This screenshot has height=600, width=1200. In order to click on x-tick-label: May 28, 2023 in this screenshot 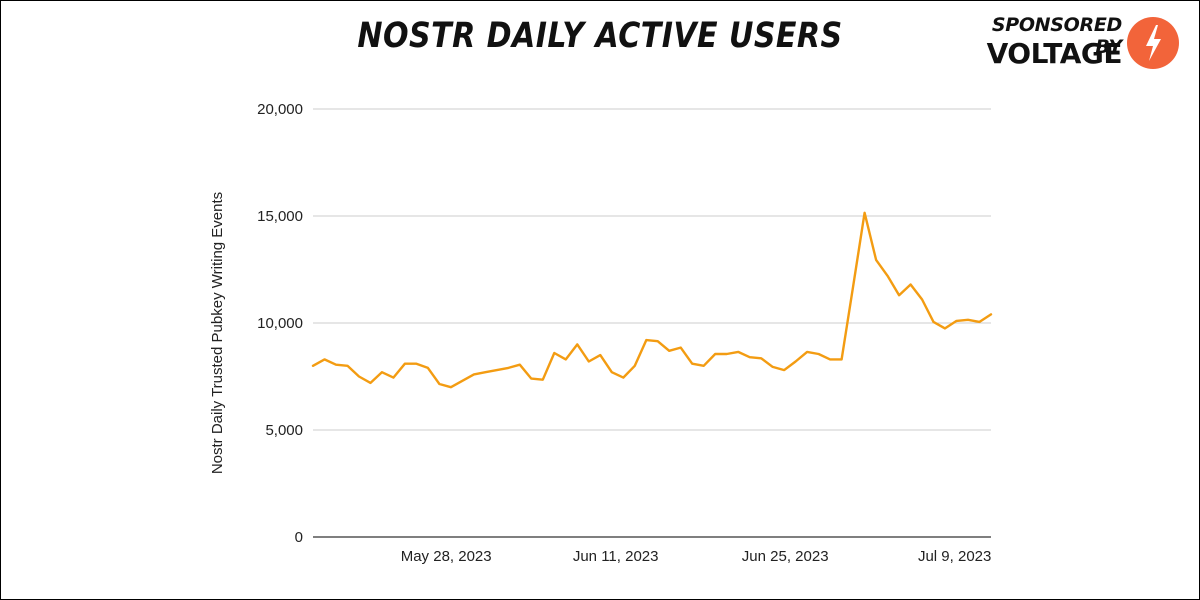, I will do `click(446, 556)`.